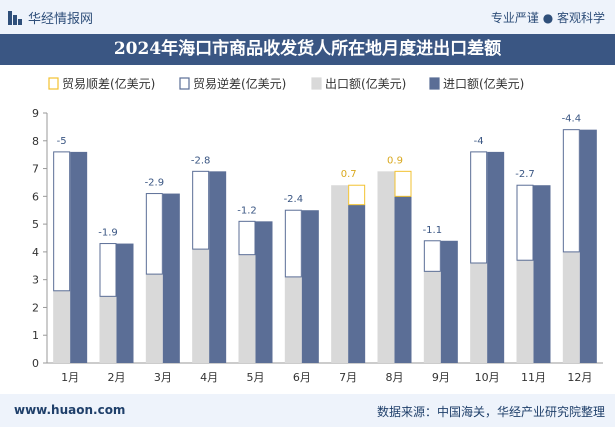  Describe the element at coordinates (348, 377) in the screenshot. I see `x-tick-label: 7月` at that location.